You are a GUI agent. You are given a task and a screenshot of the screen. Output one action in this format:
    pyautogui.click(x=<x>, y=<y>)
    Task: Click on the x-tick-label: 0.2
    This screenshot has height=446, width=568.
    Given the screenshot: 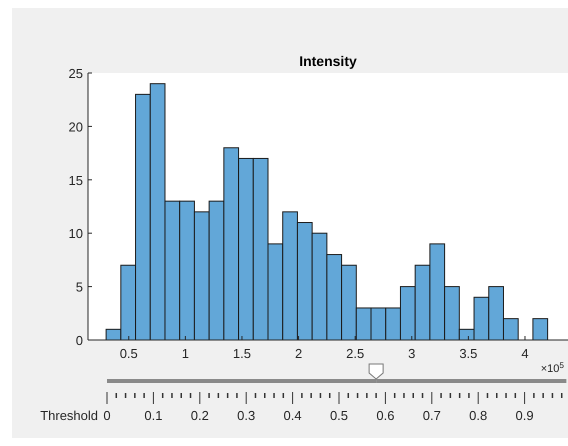 What is the action you would take?
    pyautogui.click(x=199, y=415)
    